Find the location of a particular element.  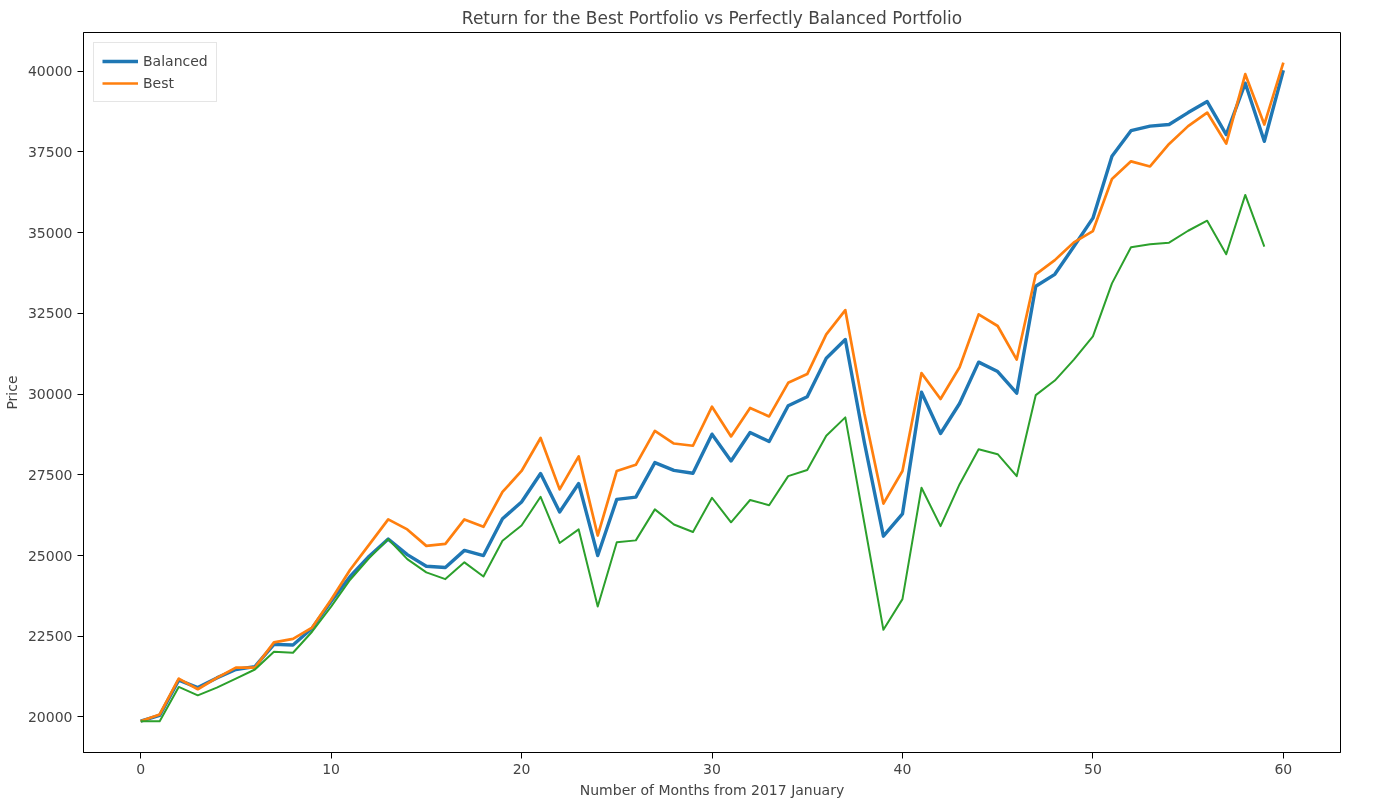

y-tick-label: 27500 is located at coordinates (50, 474).